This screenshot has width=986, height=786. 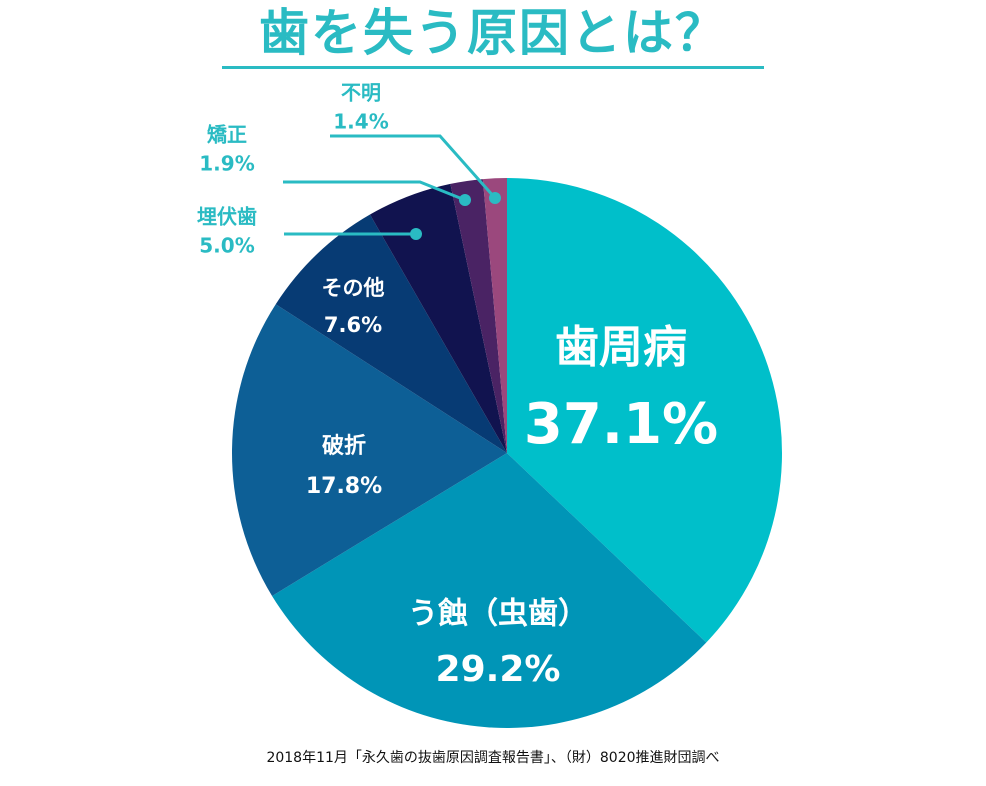 I want to click on slice-value-5: 5.0%, so click(x=226, y=246).